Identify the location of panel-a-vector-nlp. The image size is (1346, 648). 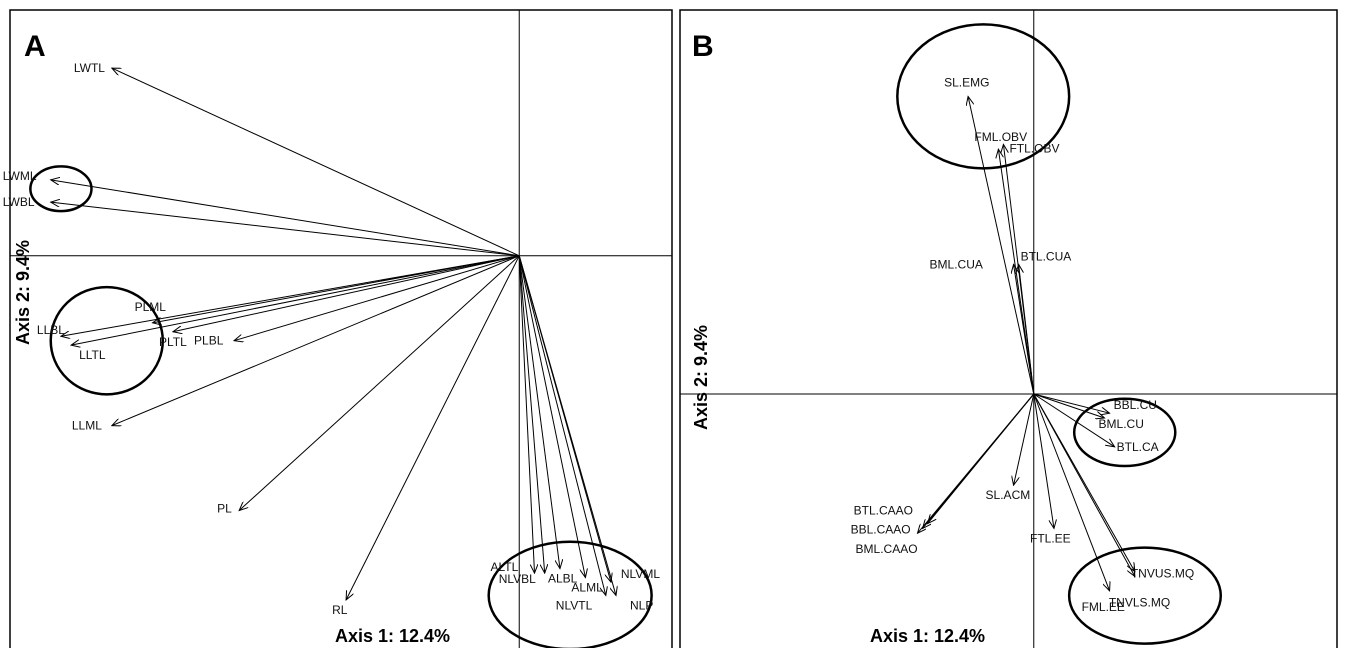
(567, 425).